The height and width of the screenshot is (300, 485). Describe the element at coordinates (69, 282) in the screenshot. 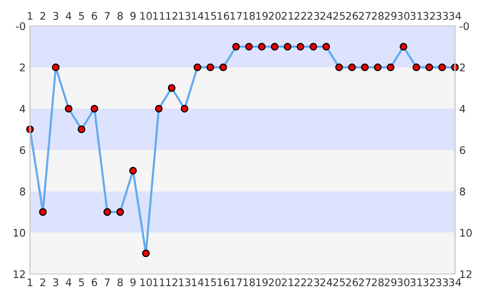

I see `x-tick-label: 4` at that location.